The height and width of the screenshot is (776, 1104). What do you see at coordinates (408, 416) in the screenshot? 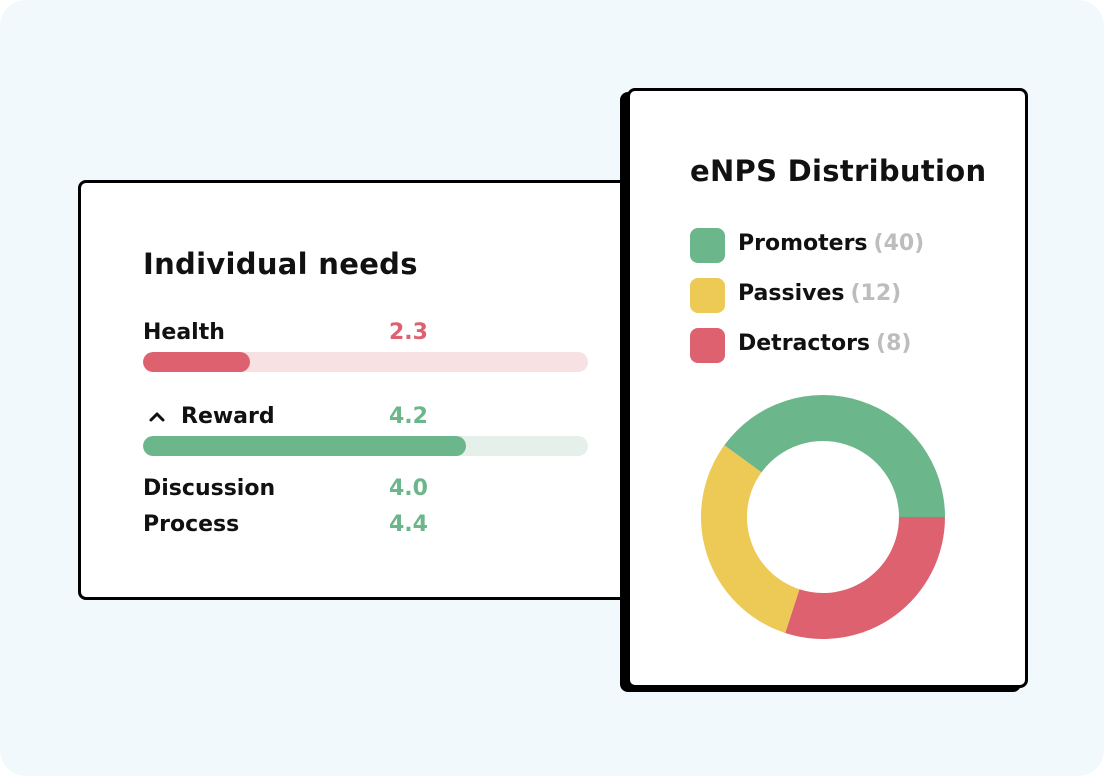
I see `need-score: 4.2` at bounding box center [408, 416].